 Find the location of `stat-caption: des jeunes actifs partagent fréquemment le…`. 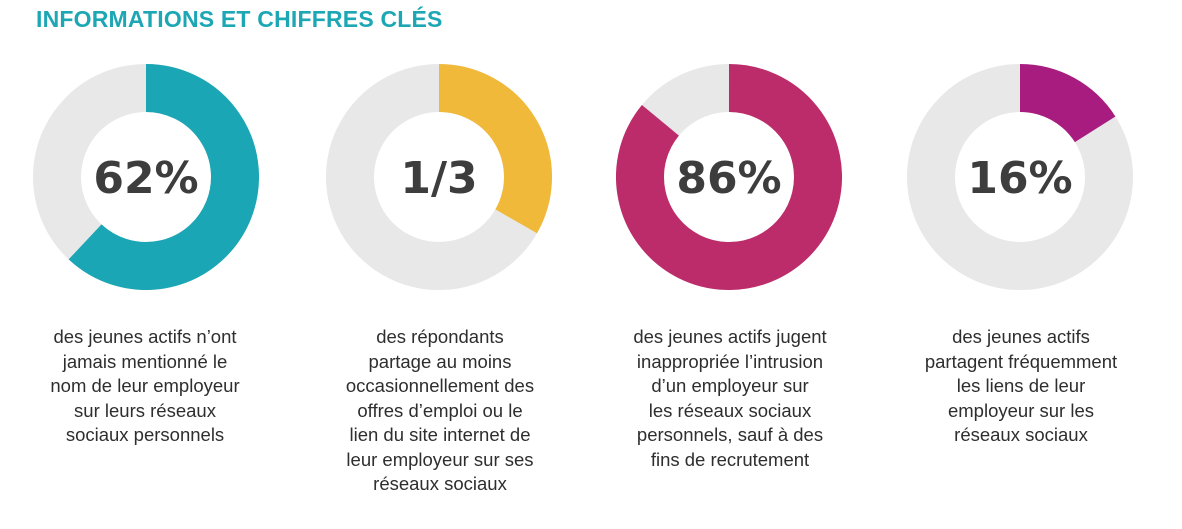

stat-caption: des jeunes actifs partagent fréquemment le… is located at coordinates (1021, 386).